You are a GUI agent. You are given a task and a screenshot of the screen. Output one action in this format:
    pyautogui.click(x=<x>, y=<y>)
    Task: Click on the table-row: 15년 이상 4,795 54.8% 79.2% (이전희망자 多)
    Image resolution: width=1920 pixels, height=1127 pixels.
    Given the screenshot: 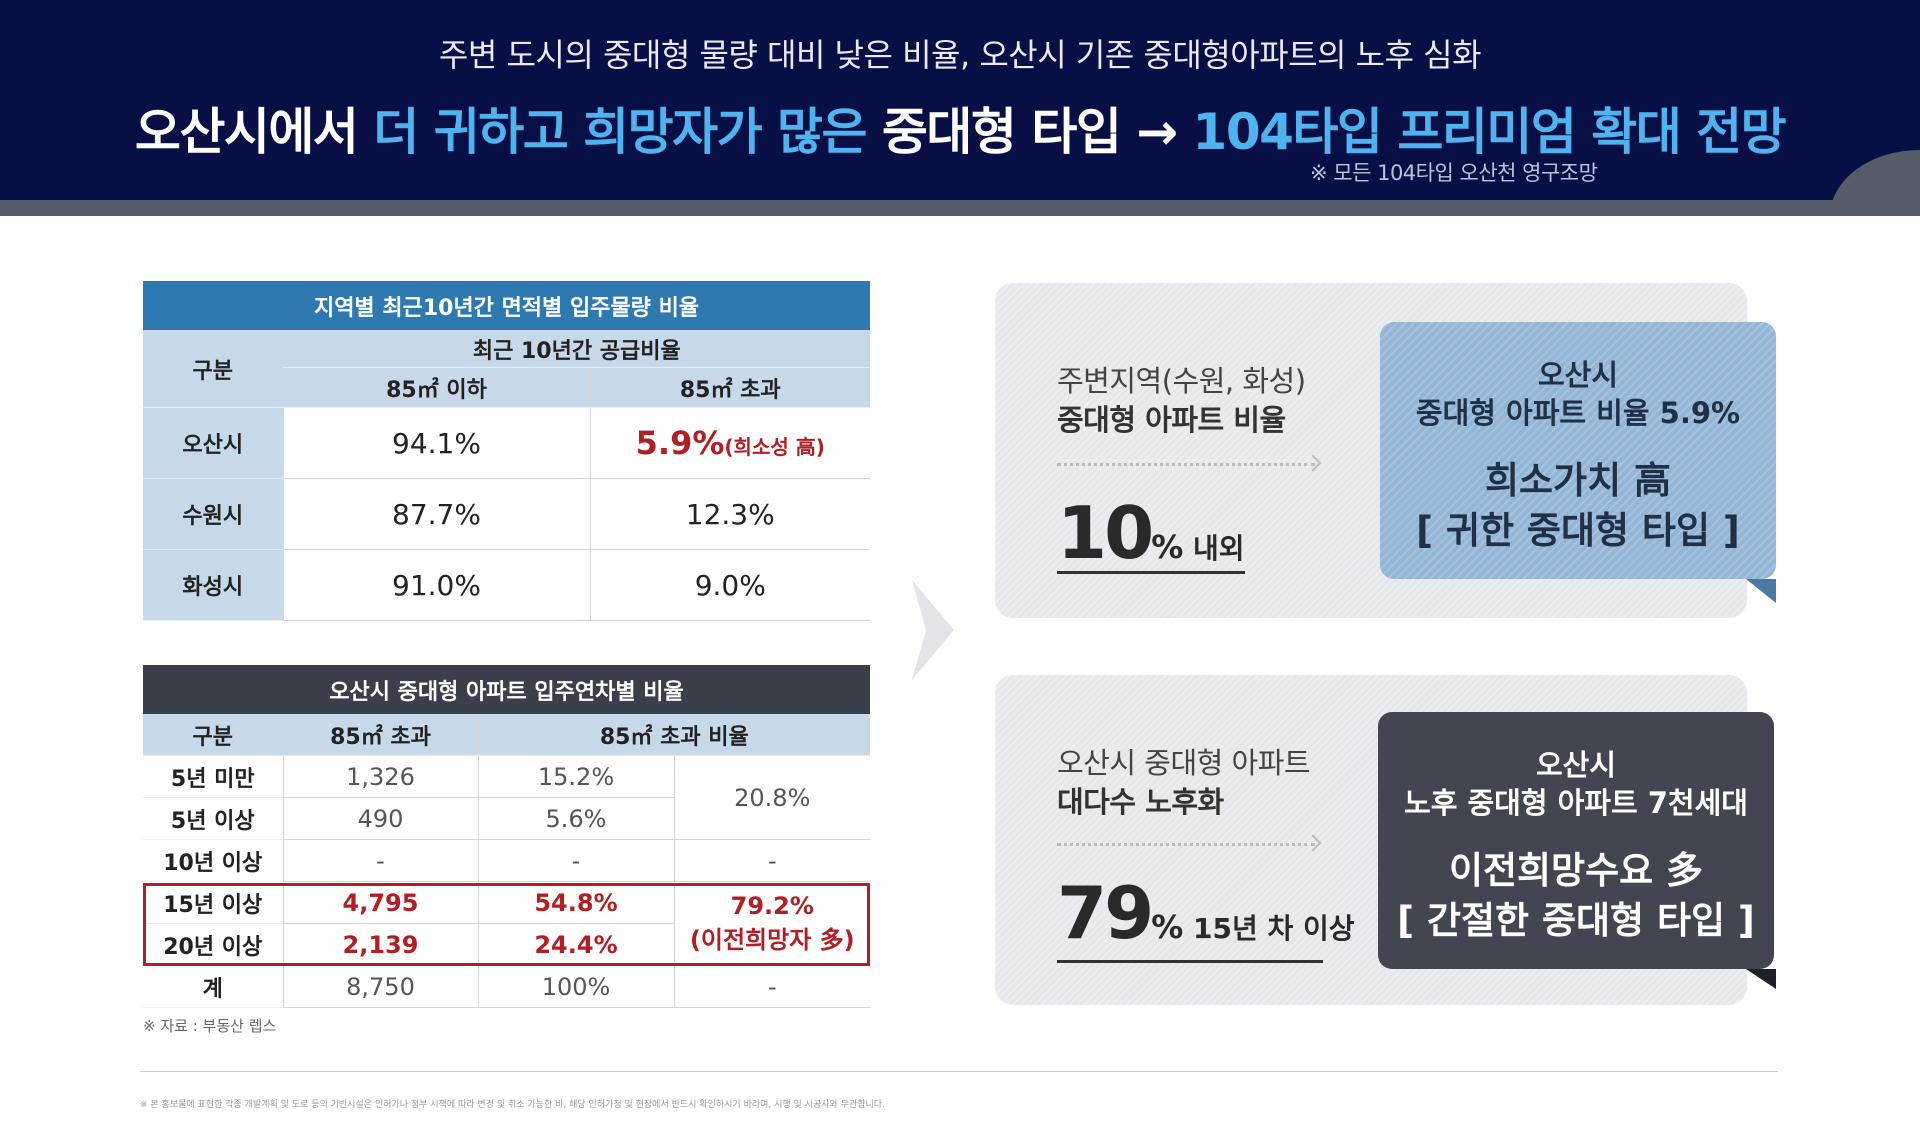 What is the action you would take?
    pyautogui.click(x=507, y=923)
    